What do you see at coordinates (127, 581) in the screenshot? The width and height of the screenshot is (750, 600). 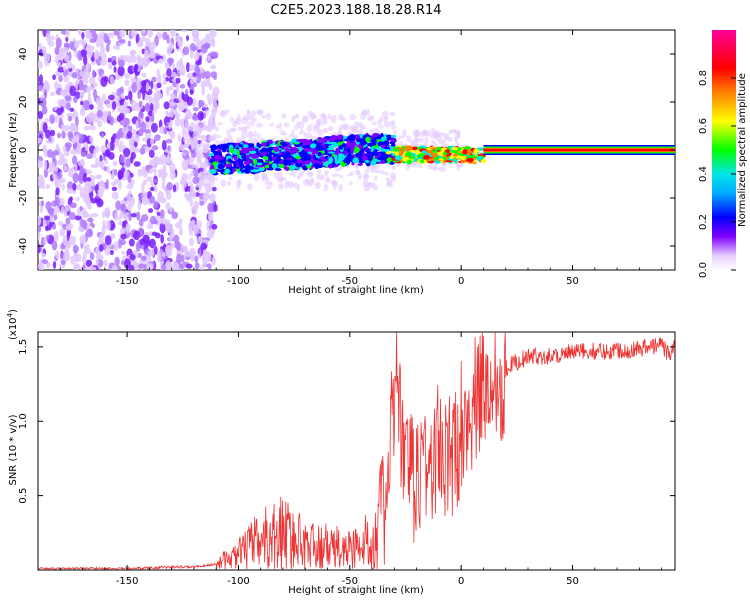 I see `snr-xtick-label: -150` at bounding box center [127, 581].